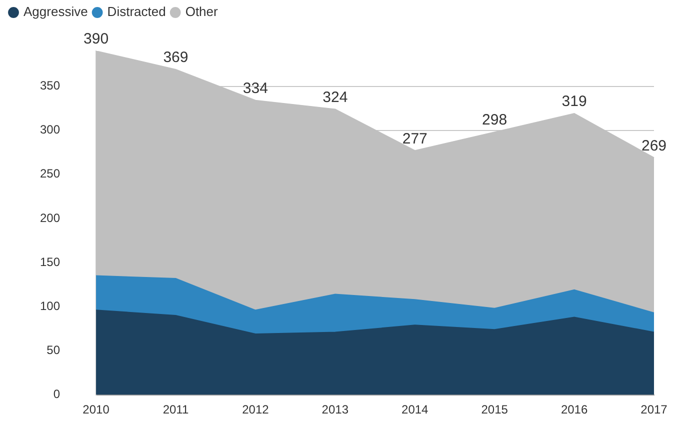  I want to click on y-tick-label: 200, so click(50, 217).